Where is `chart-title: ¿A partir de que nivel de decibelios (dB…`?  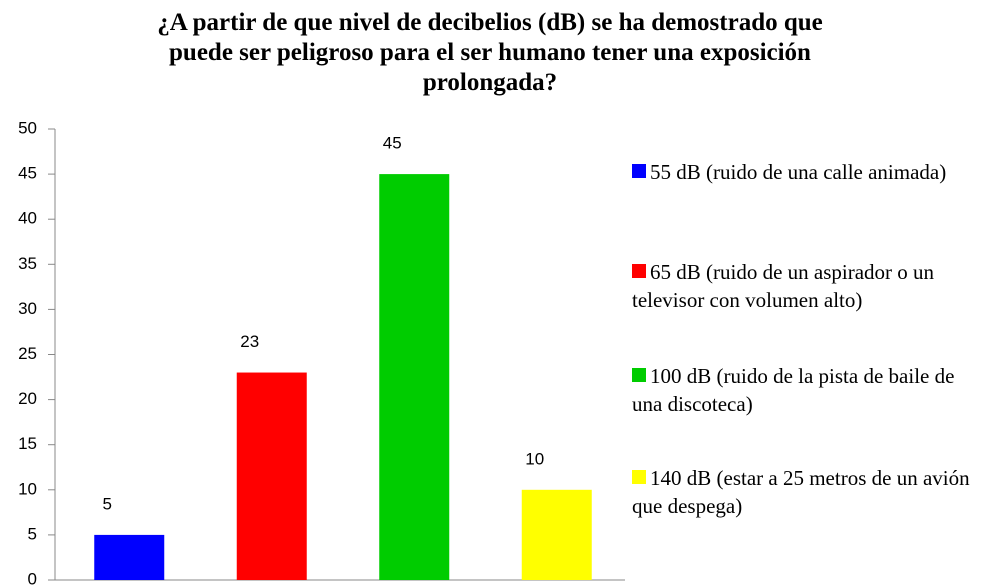
chart-title: ¿A partir de que nivel de decibelios (dB… is located at coordinates (490, 52).